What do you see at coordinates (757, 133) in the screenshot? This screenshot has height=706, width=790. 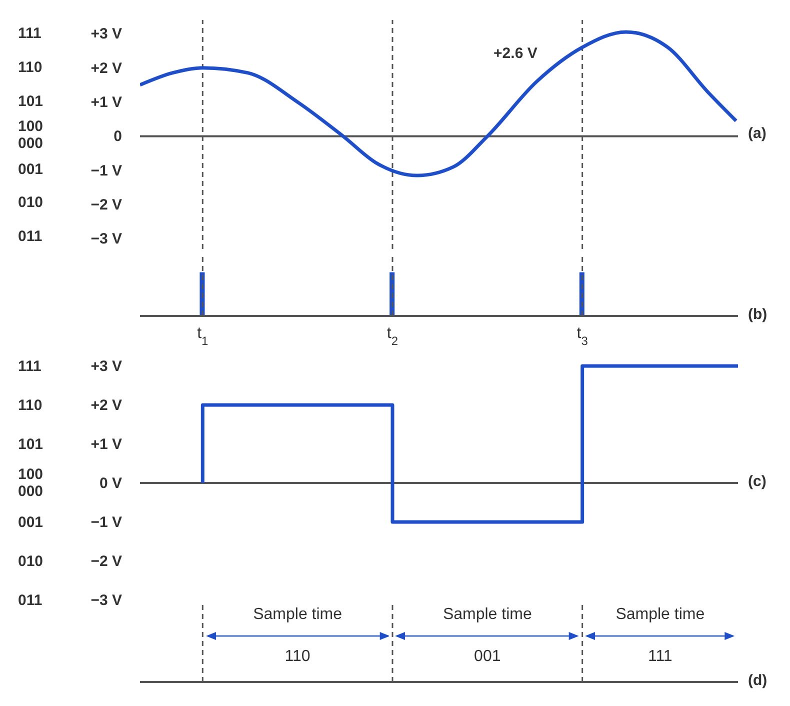 I see `text: (a)` at bounding box center [757, 133].